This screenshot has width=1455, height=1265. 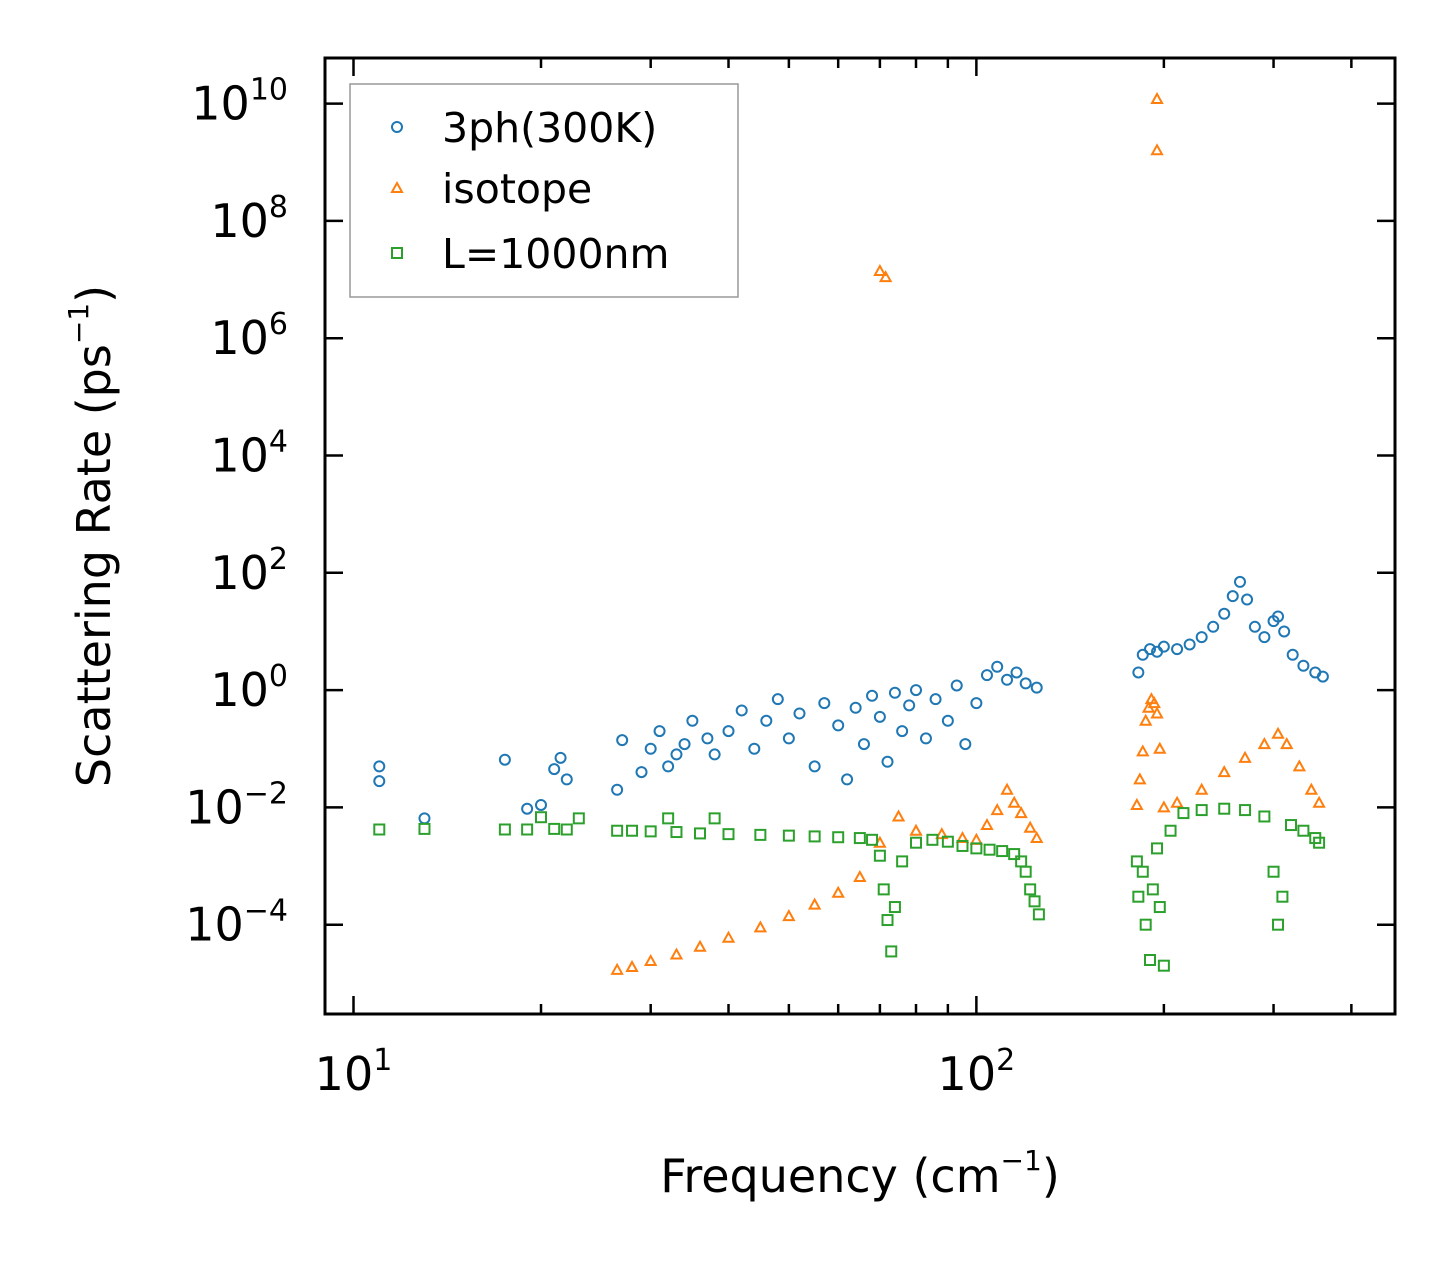 I want to click on x-tick-label: 102, so click(x=977, y=1072).